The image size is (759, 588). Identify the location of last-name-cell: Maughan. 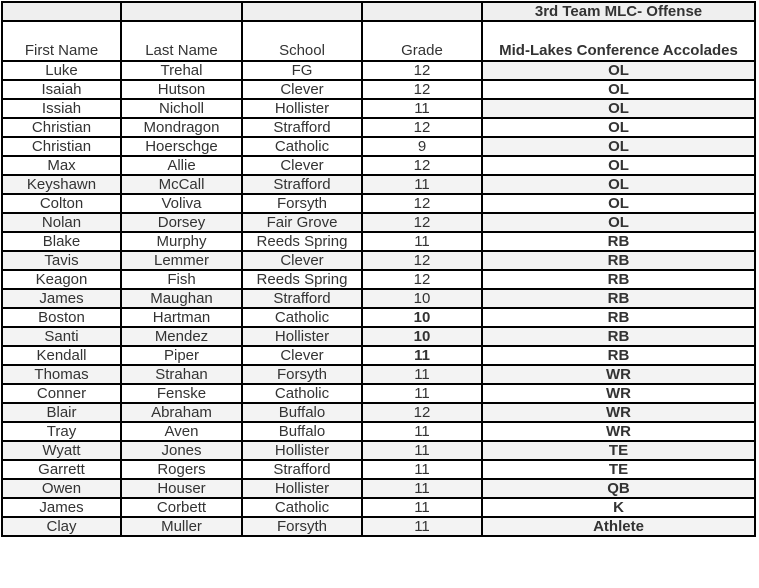
(181, 298).